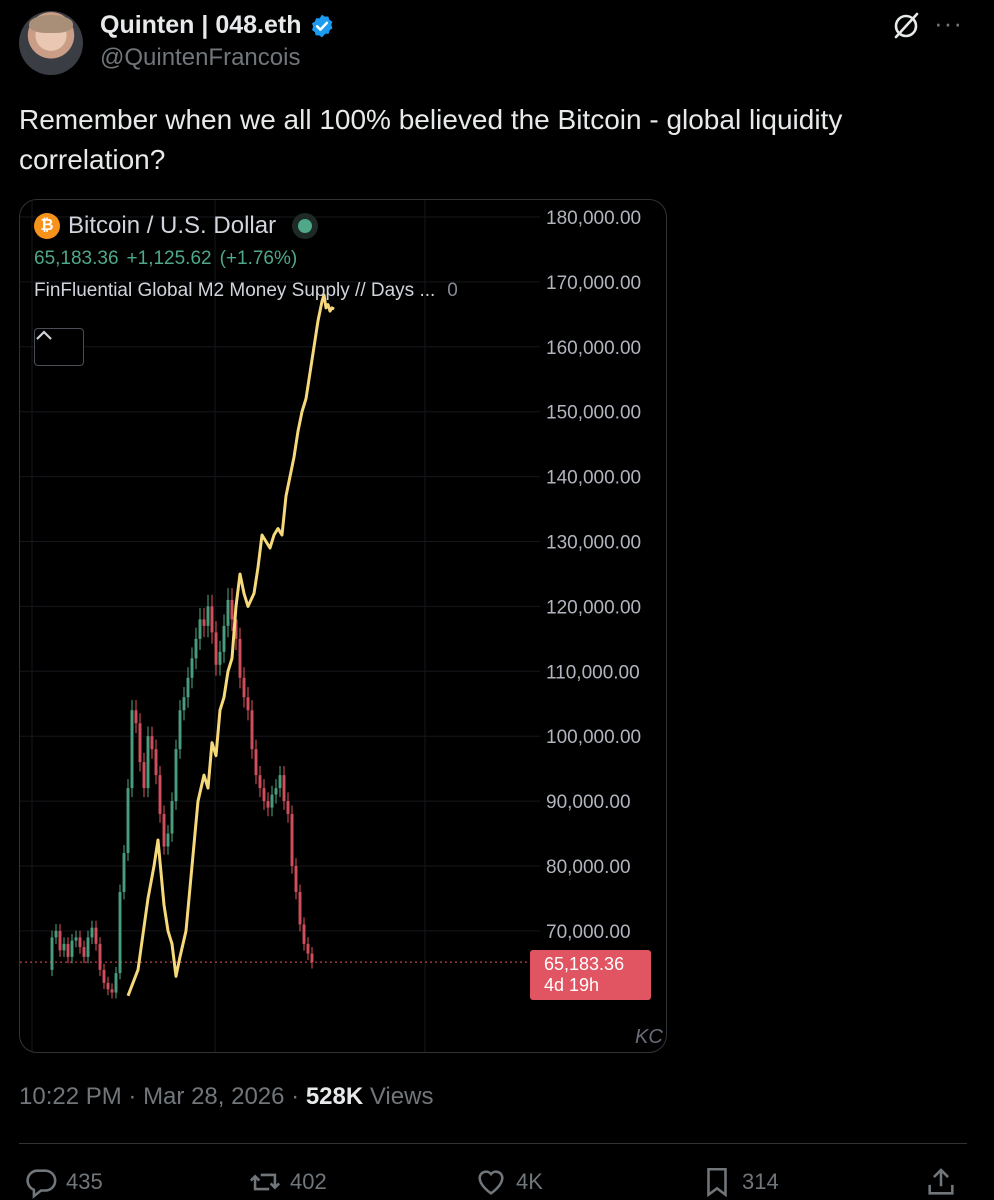 The image size is (994, 1200). I want to click on more-icon: ···, so click(948, 23).